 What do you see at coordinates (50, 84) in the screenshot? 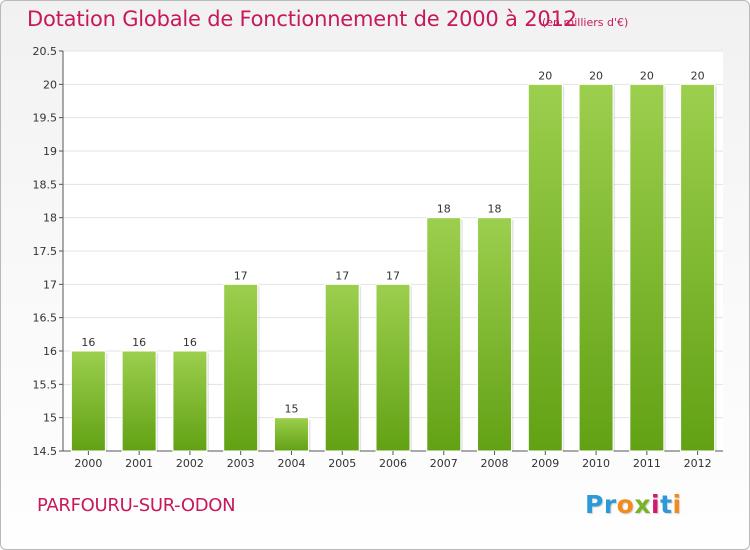
I see `y-tick-label: 20` at bounding box center [50, 84].